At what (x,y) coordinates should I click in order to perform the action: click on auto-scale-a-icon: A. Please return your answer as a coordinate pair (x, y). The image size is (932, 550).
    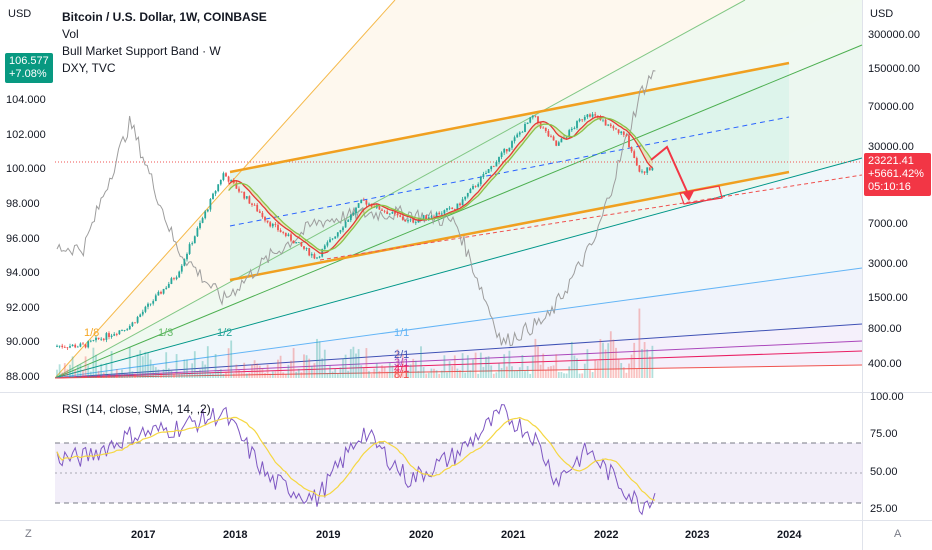
    Looking at the image, I should click on (898, 534).